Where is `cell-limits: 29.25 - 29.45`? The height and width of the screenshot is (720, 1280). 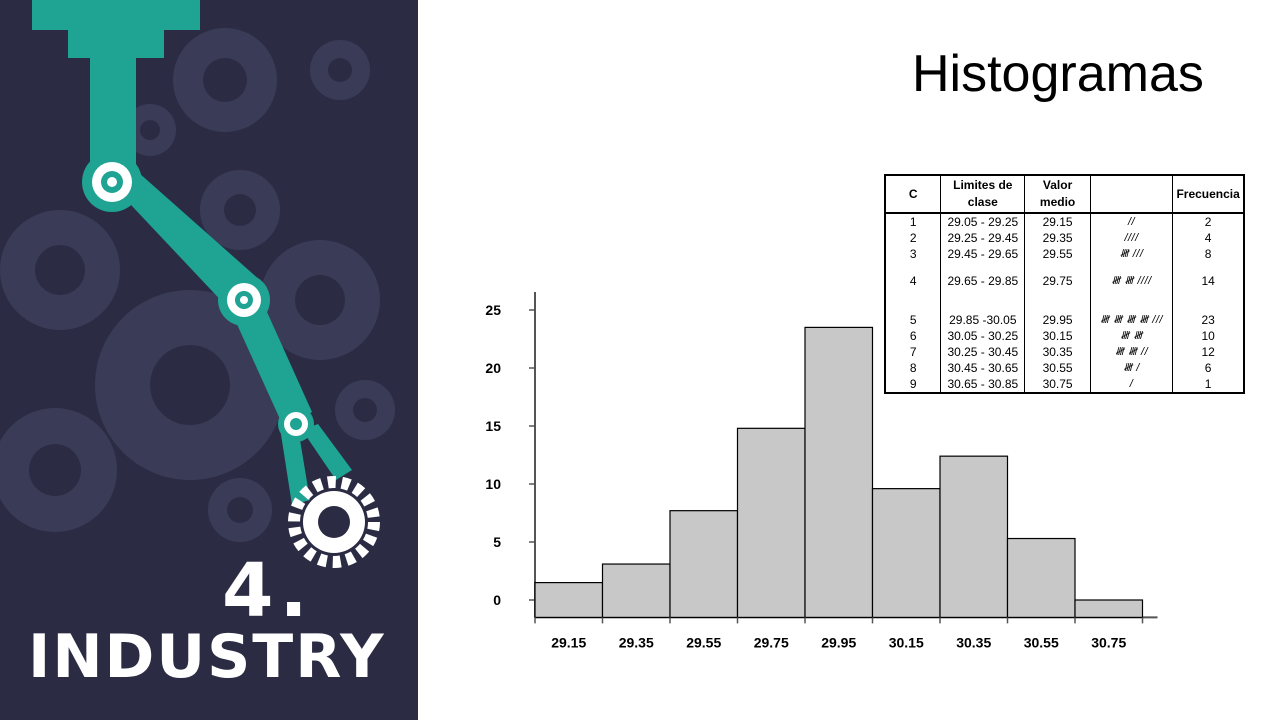 cell-limits: 29.25 - 29.45 is located at coordinates (983, 238).